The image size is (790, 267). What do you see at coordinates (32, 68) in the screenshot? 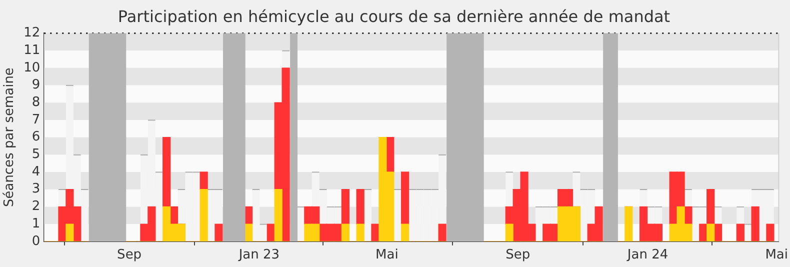
I see `y-tick-label: 10` at bounding box center [32, 68].